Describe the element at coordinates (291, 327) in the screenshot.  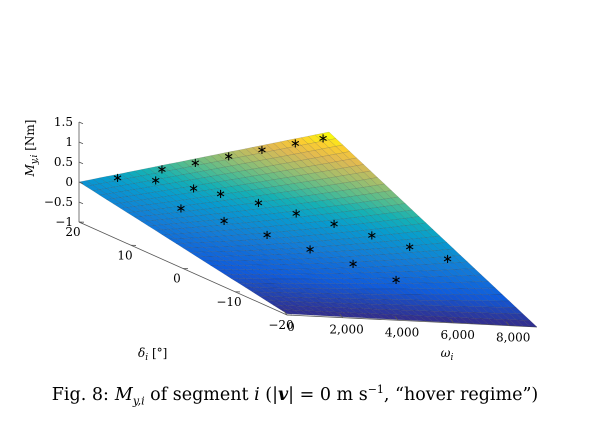
I see `x-tick-label: 0` at that location.